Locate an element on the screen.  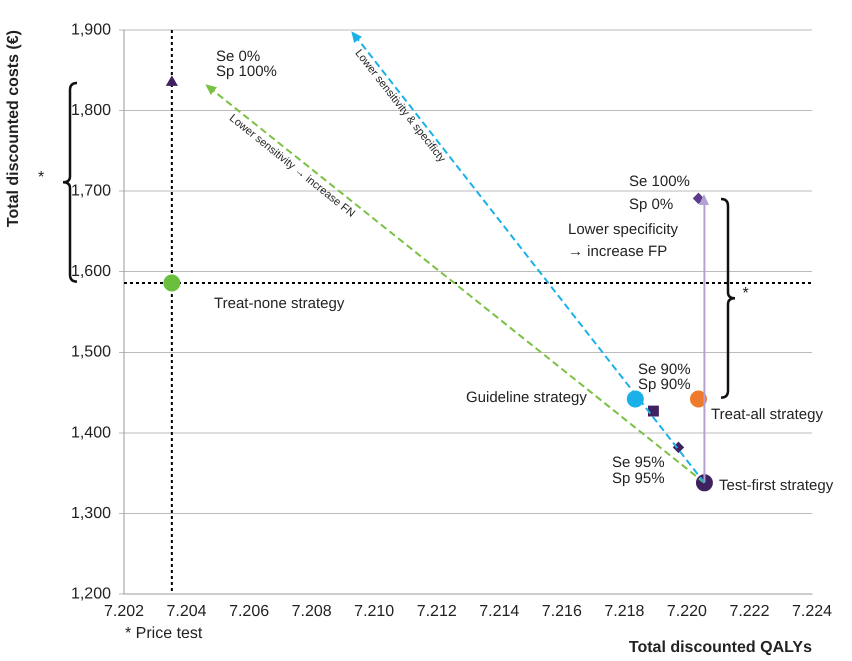
annotation: Se 0% is located at coordinates (238, 57).